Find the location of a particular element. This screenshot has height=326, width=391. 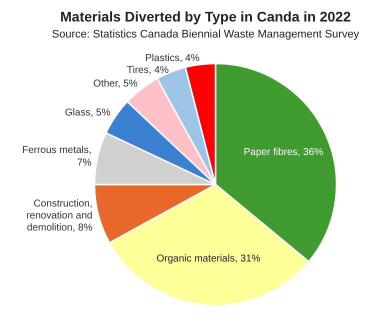

slice-label: Ferrous metals, 7% is located at coordinates (57, 156).